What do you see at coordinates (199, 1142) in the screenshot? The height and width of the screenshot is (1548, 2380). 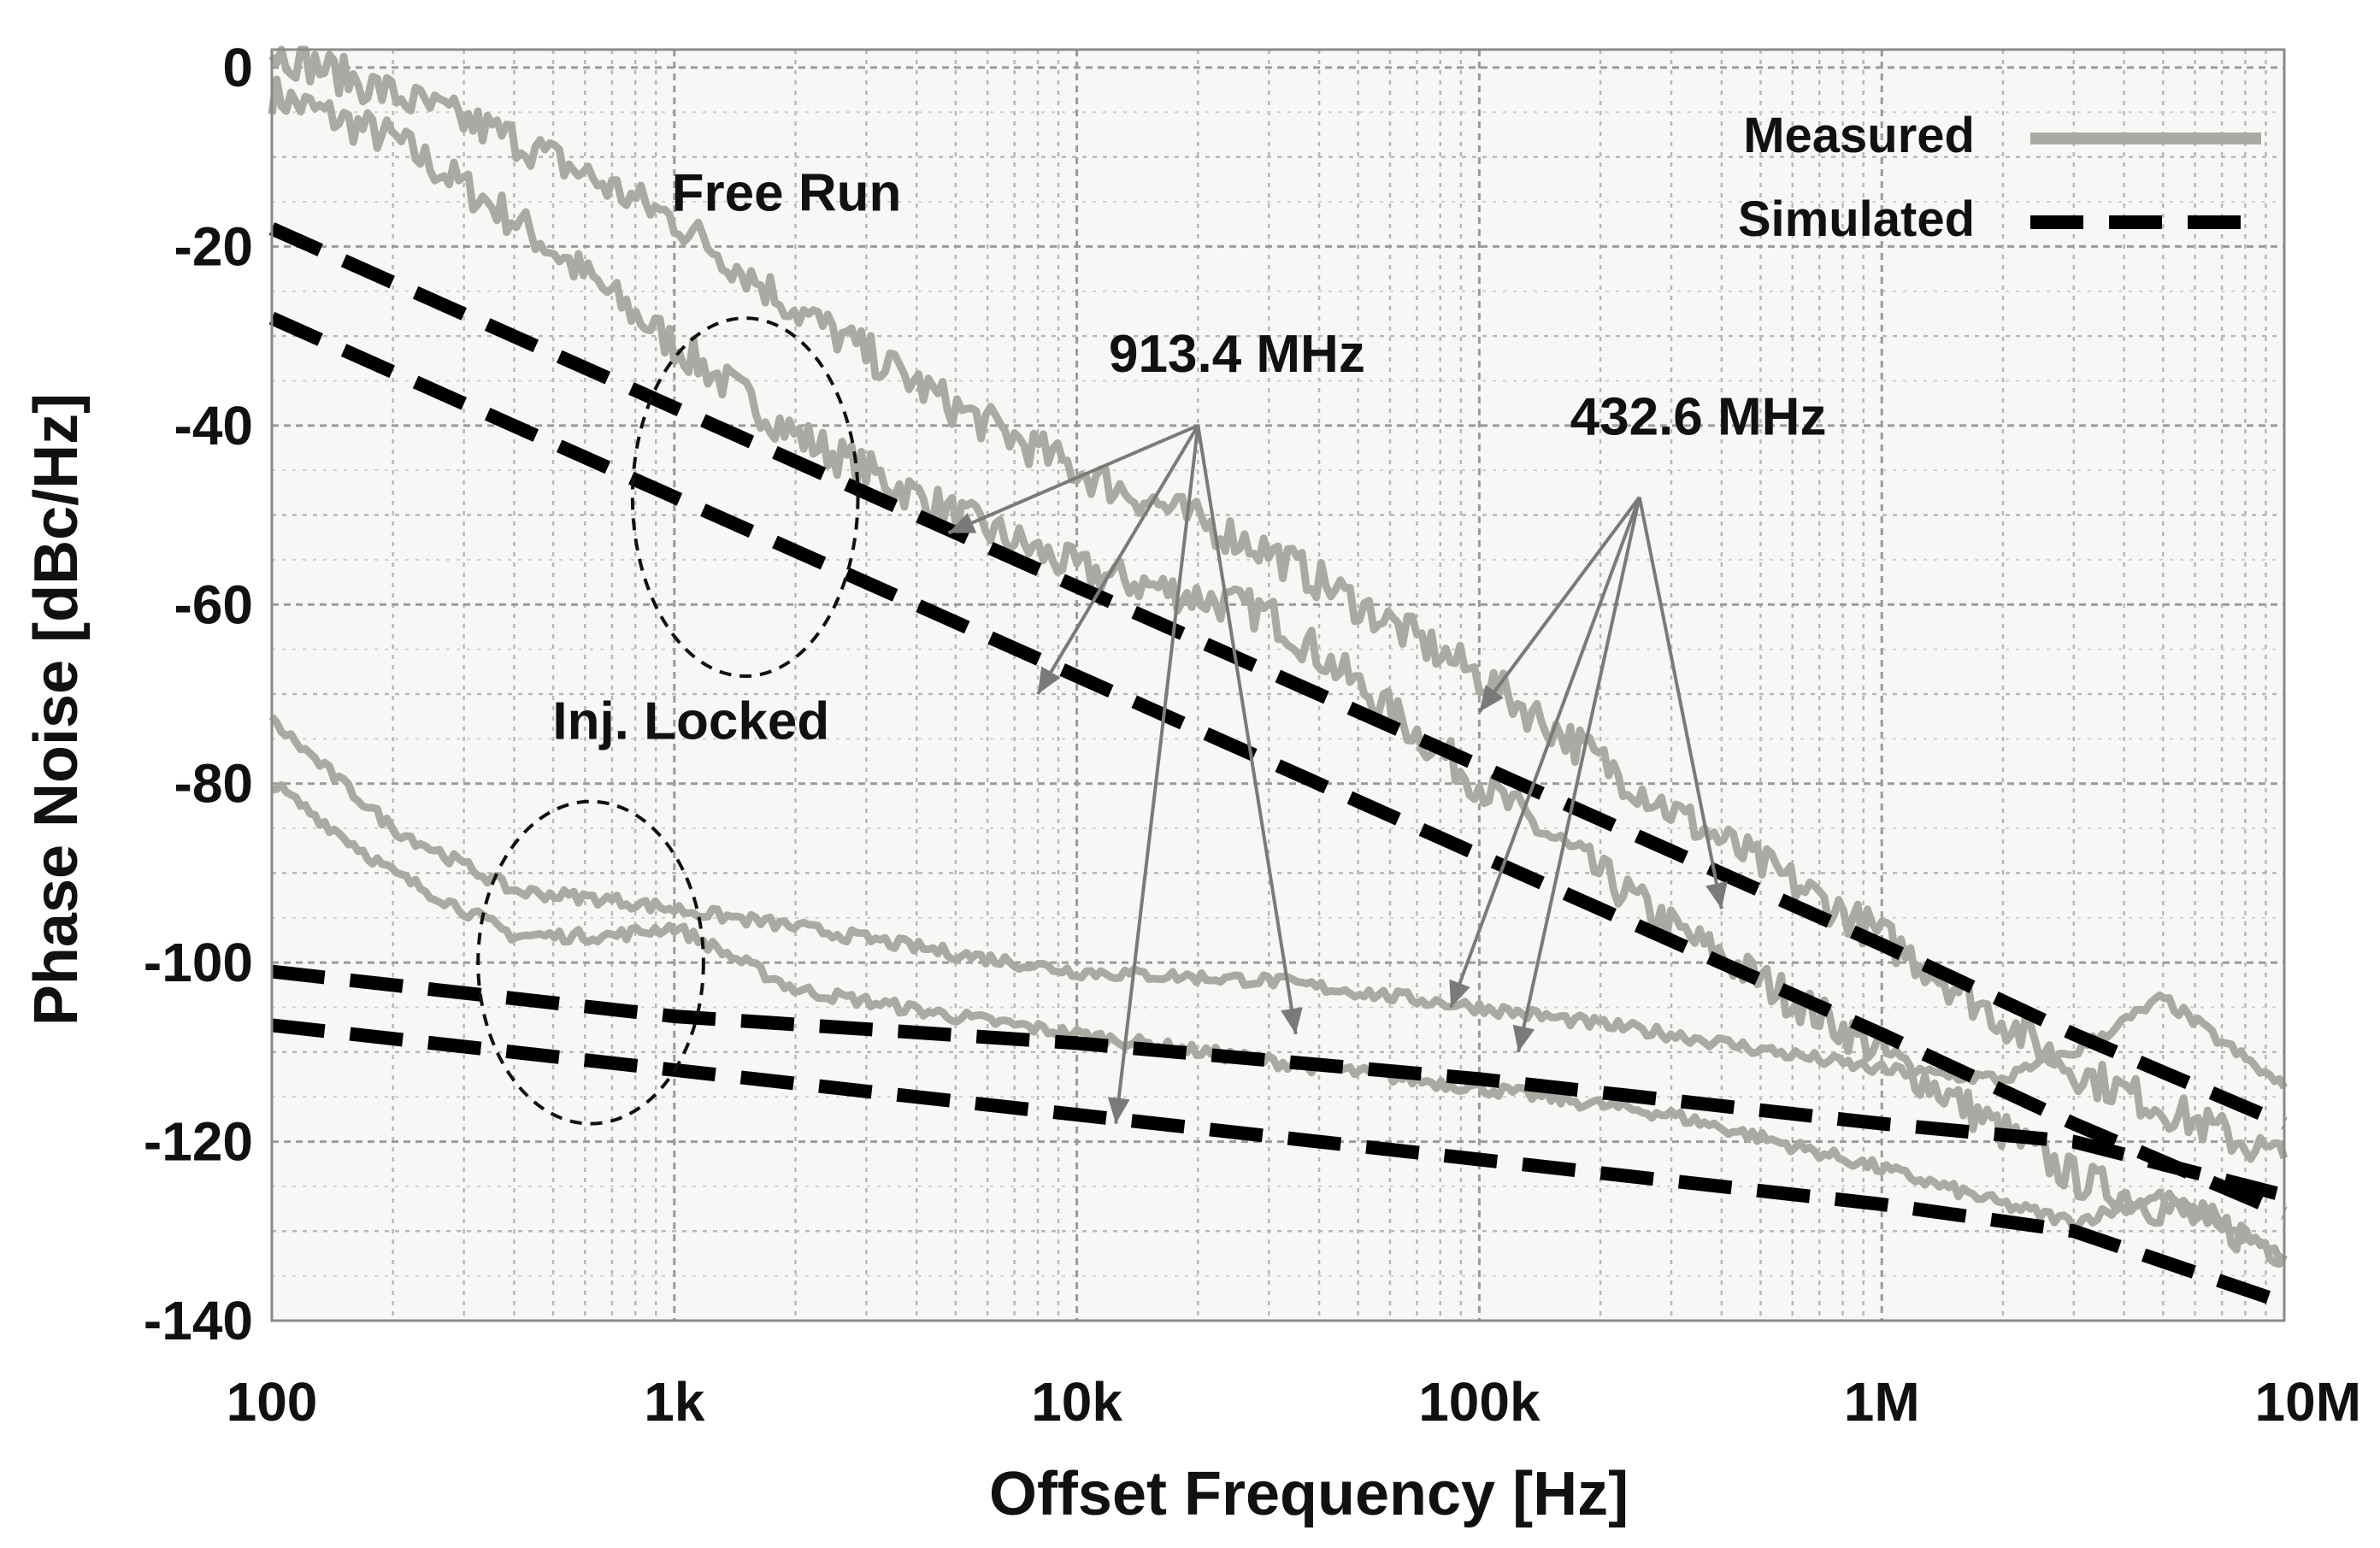 I see `y-tick-label: -120` at bounding box center [199, 1142].